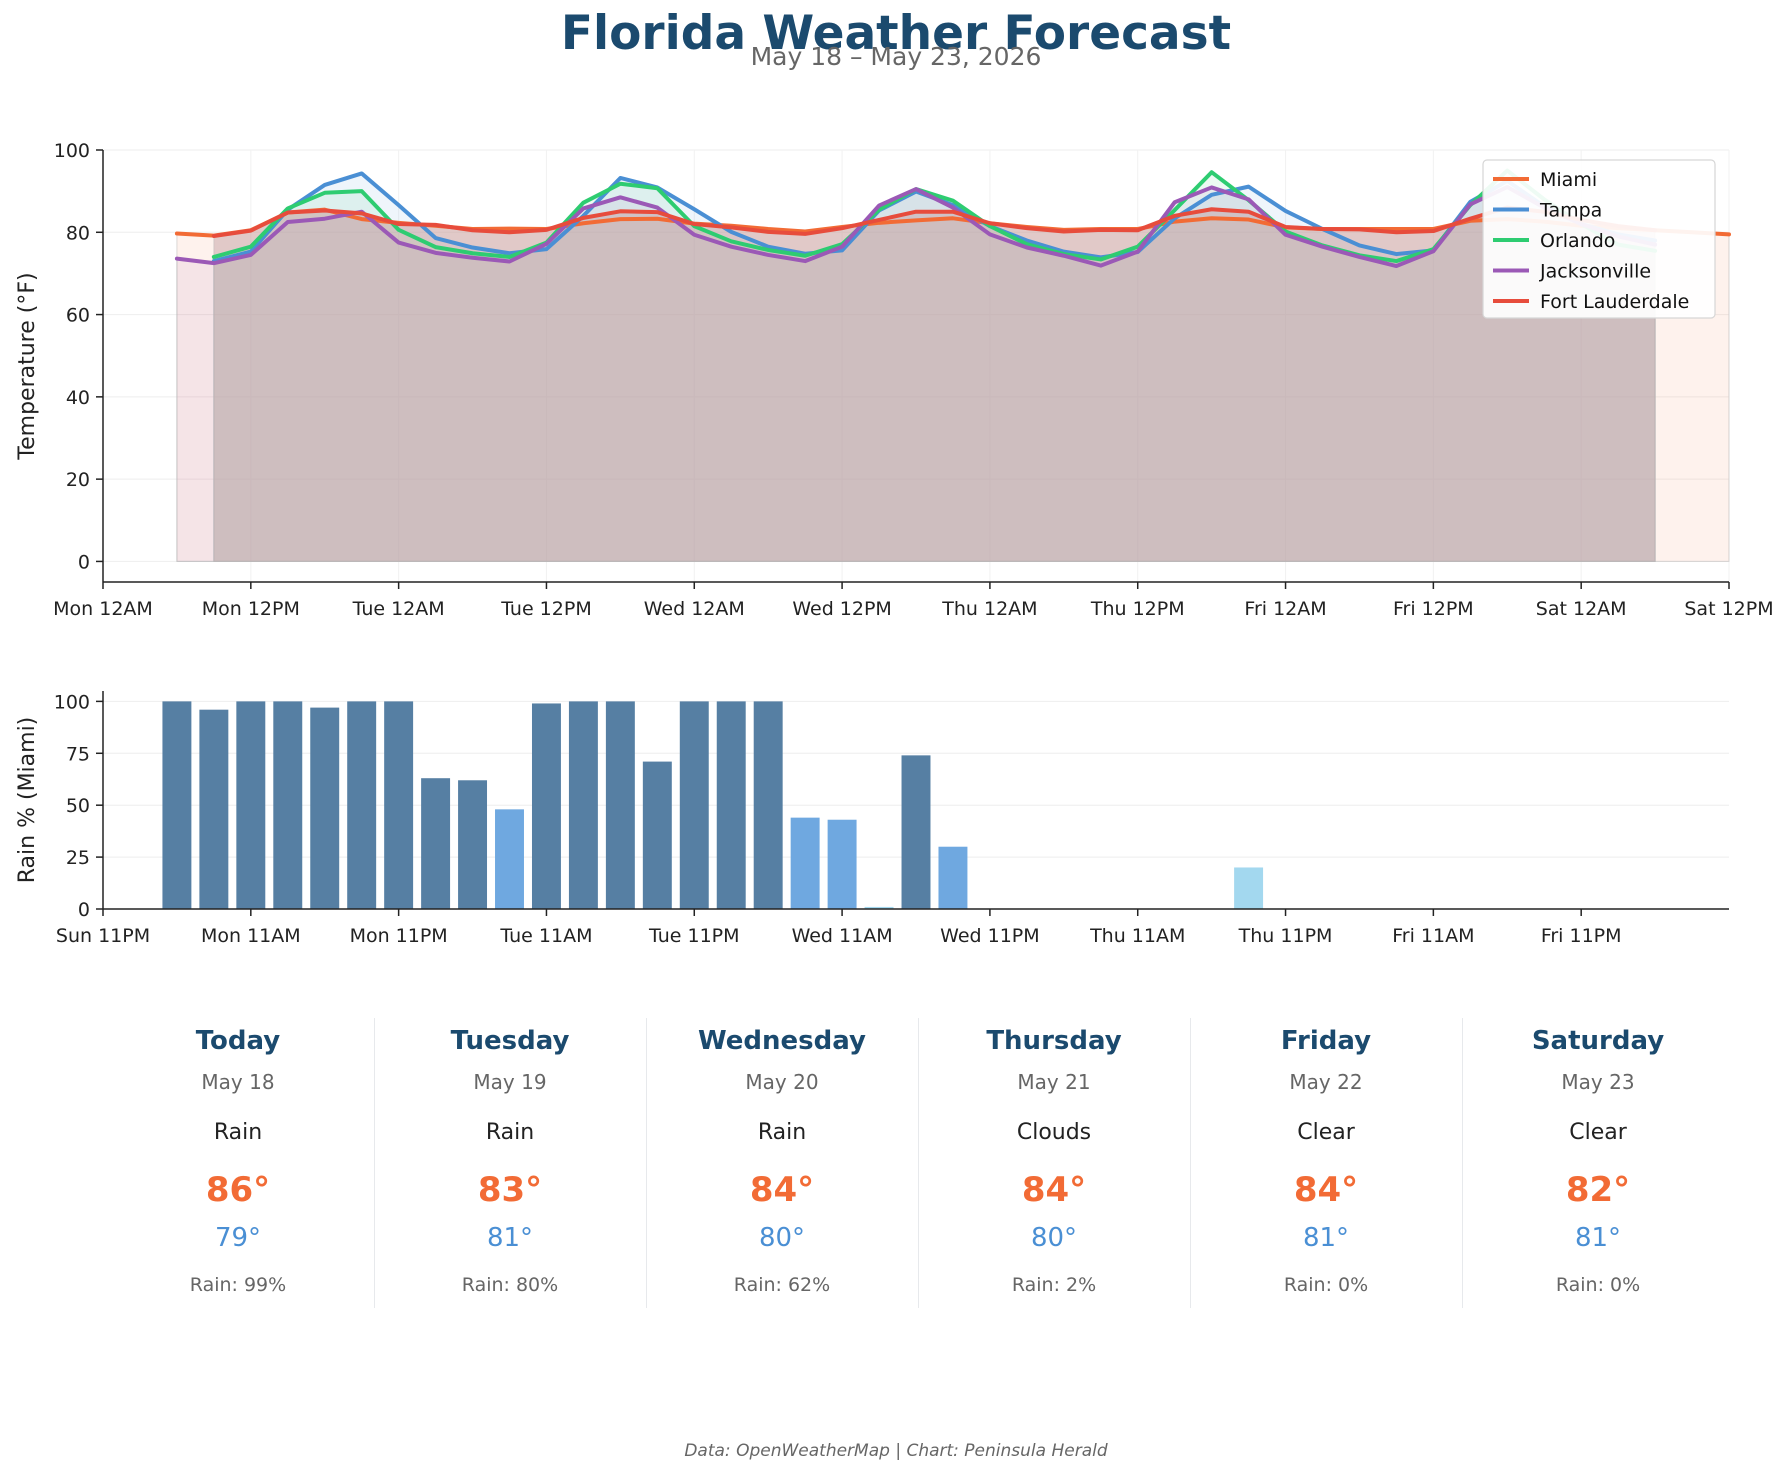 The width and height of the screenshot is (1792, 1474). What do you see at coordinates (78, 480) in the screenshot?
I see `y-tick-label: 20` at bounding box center [78, 480].